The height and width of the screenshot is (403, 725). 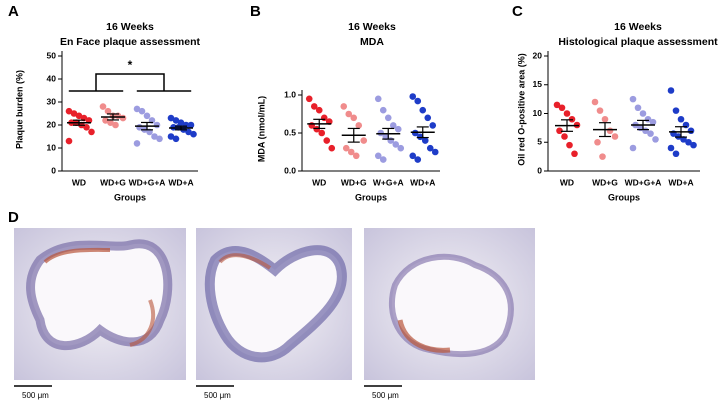 I want to click on y-tick-label: 1.0, so click(x=290, y=94).